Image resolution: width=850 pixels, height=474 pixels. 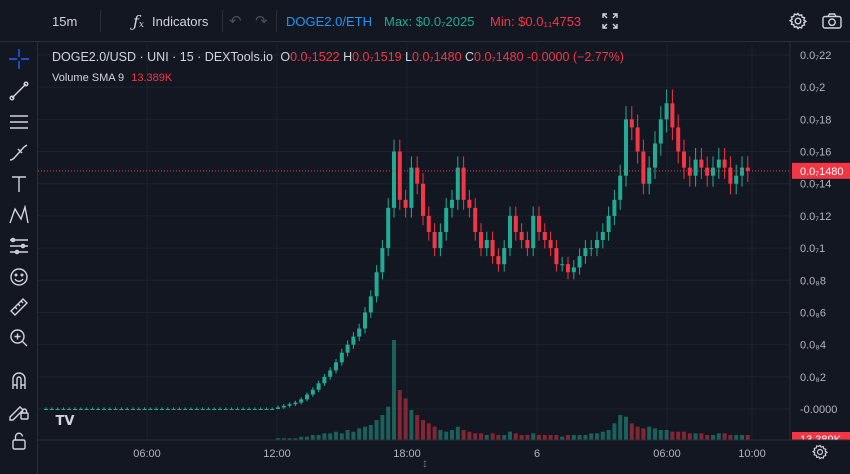 What do you see at coordinates (798, 21) in the screenshot?
I see `settings-button` at bounding box center [798, 21].